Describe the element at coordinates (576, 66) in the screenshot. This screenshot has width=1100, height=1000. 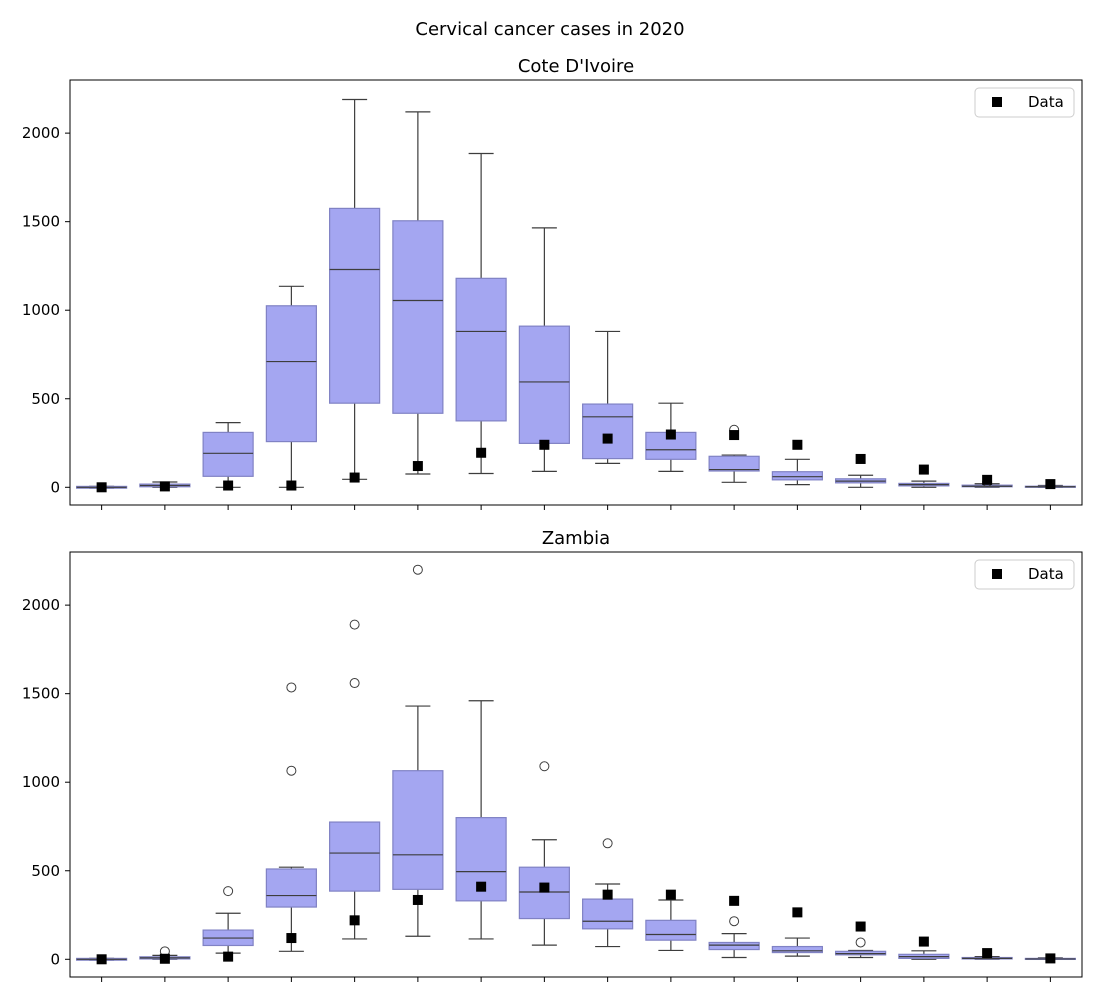
I see `panel-title-cote-divoire: Cote D'Ivoire` at that location.